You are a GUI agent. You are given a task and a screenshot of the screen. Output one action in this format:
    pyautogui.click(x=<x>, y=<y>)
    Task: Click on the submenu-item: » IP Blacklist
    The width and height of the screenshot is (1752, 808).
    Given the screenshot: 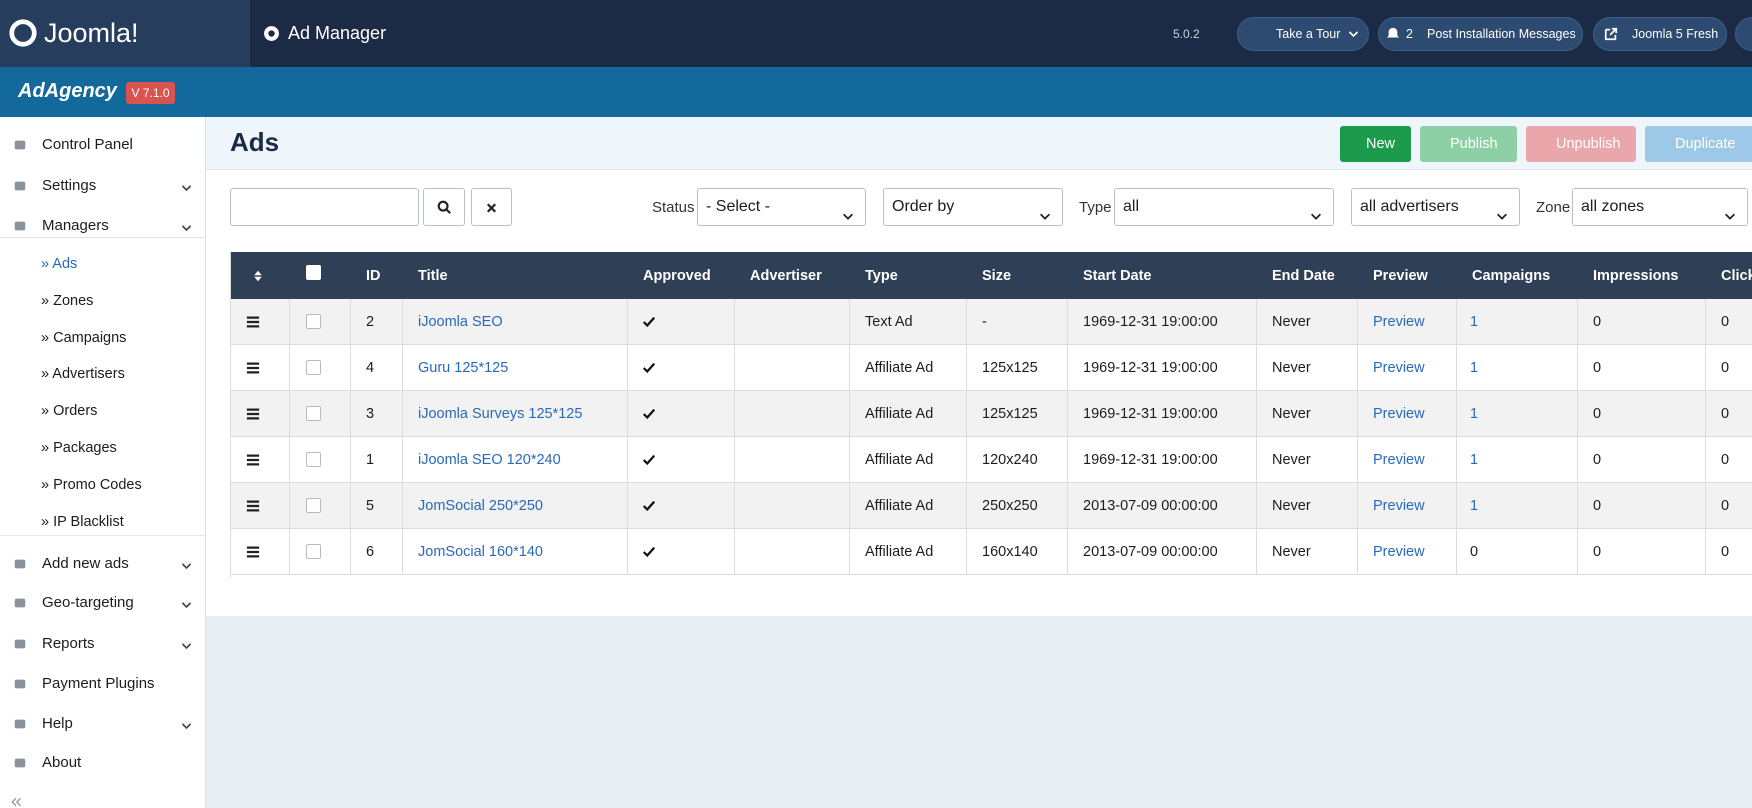 What is the action you would take?
    pyautogui.click(x=82, y=522)
    